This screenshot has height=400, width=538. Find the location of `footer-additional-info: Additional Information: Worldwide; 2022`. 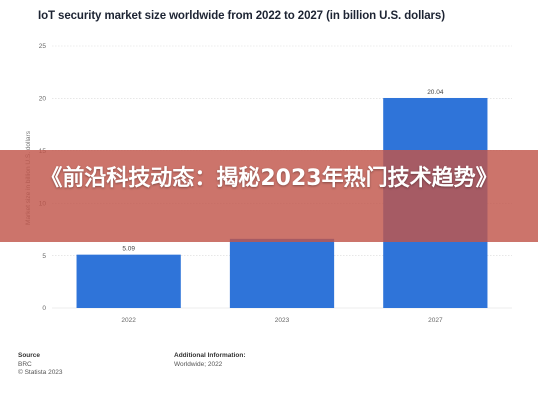

footer-additional-info: Additional Information: Worldwide; 2022 is located at coordinates (210, 360).